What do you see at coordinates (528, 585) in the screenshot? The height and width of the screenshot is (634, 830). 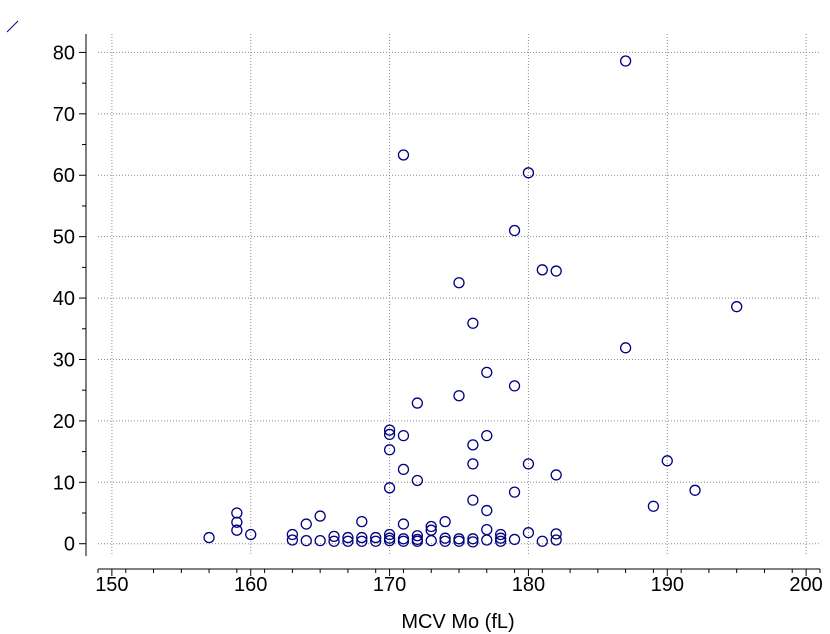 I see `x-tick-label: 180` at bounding box center [528, 585].